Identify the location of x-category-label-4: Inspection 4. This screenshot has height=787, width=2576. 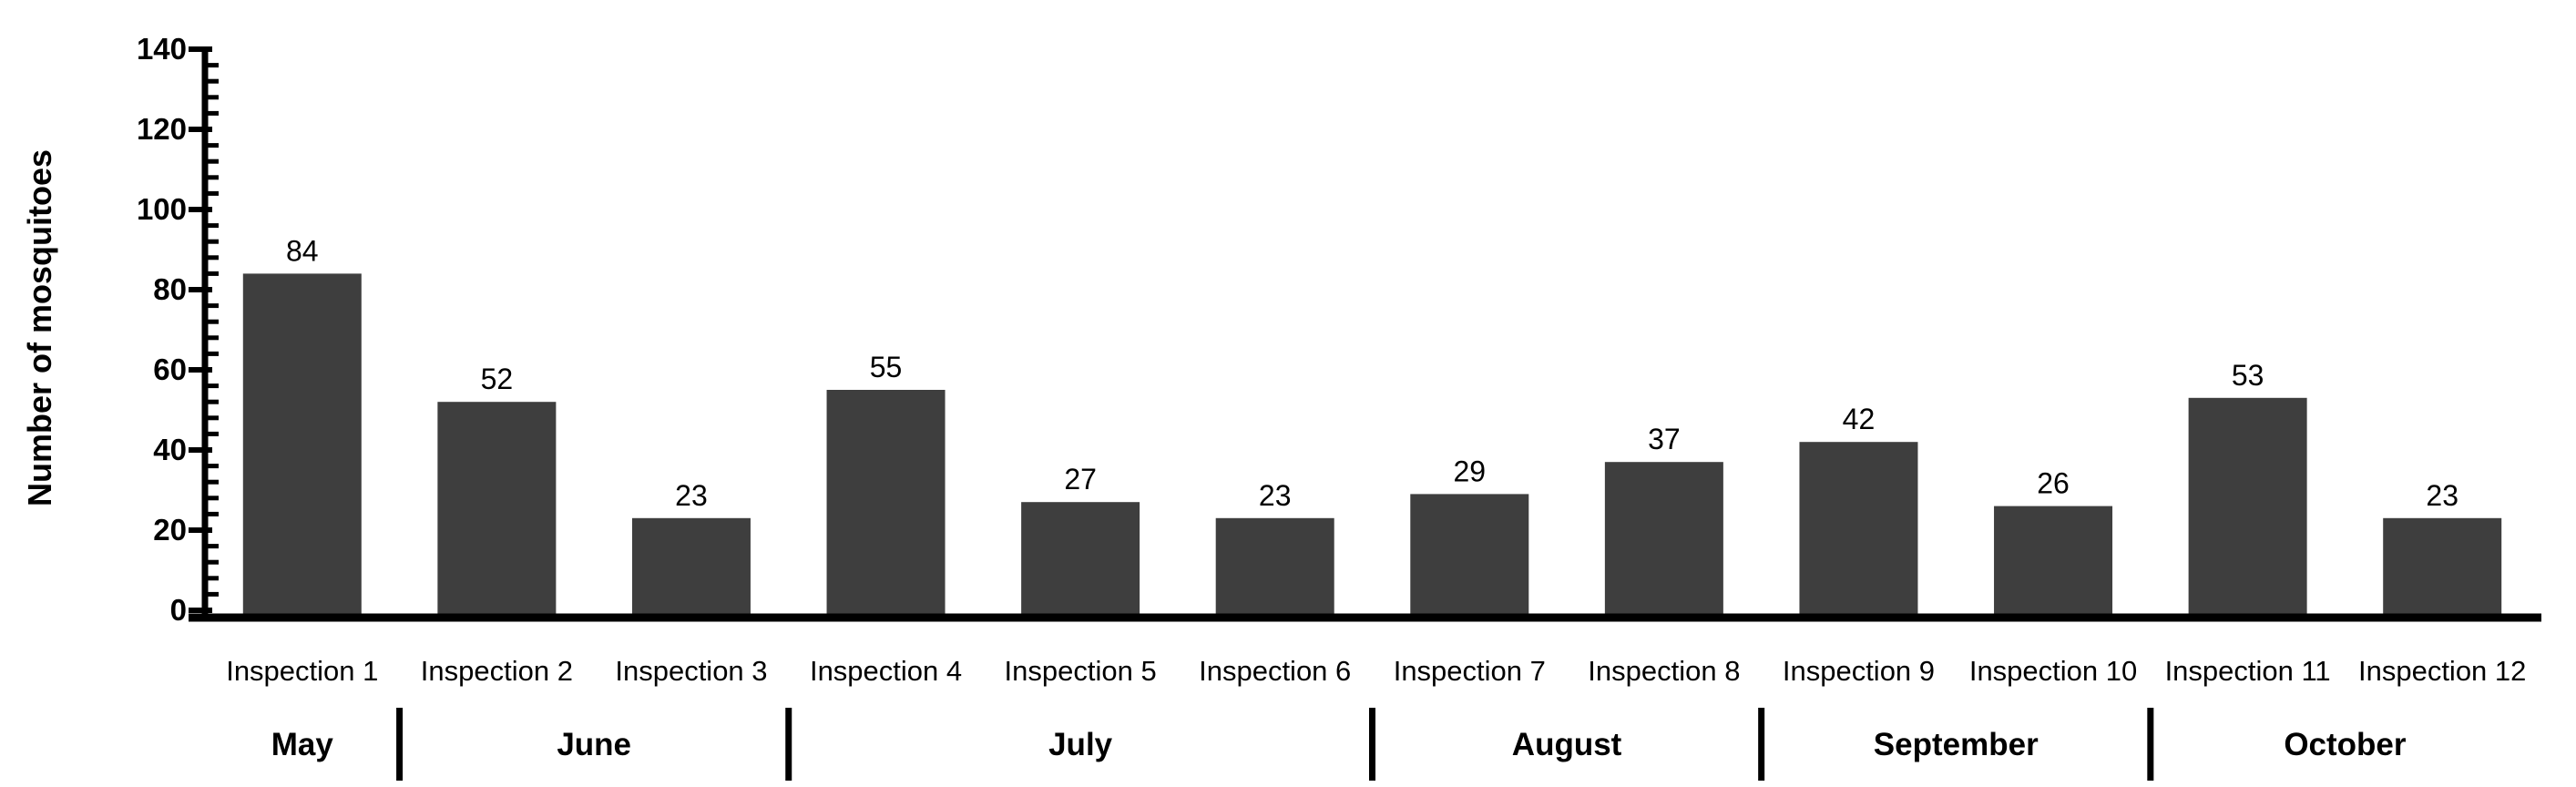
(886, 671).